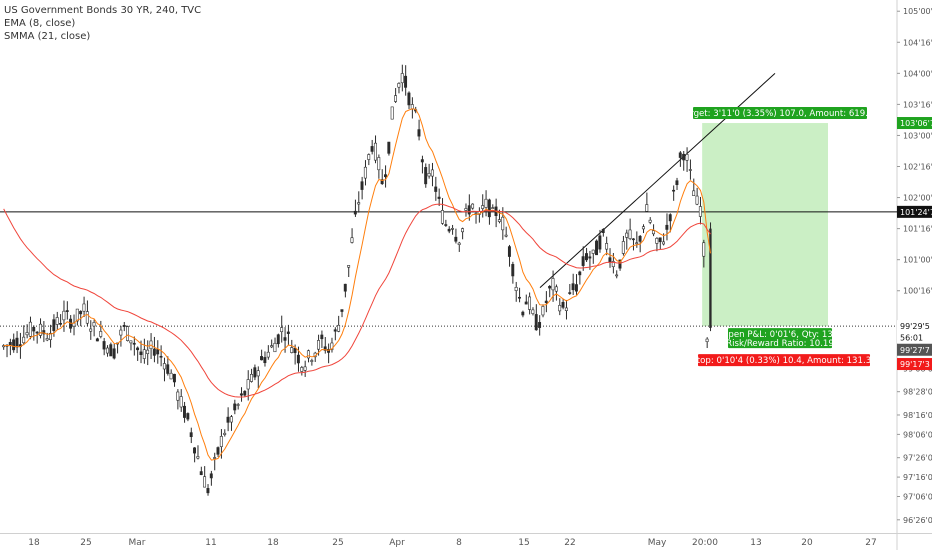 The width and height of the screenshot is (932, 554). I want to click on stop-price-tag: 99'17'3, so click(915, 364).